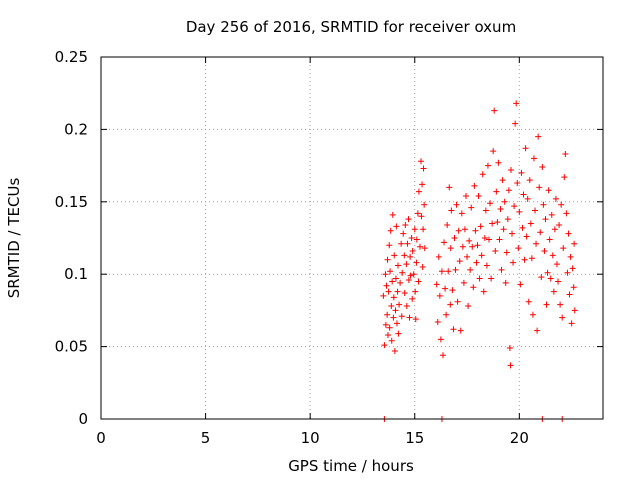 The image size is (640, 480). I want to click on y-tick-label: 0.05, so click(71, 347).